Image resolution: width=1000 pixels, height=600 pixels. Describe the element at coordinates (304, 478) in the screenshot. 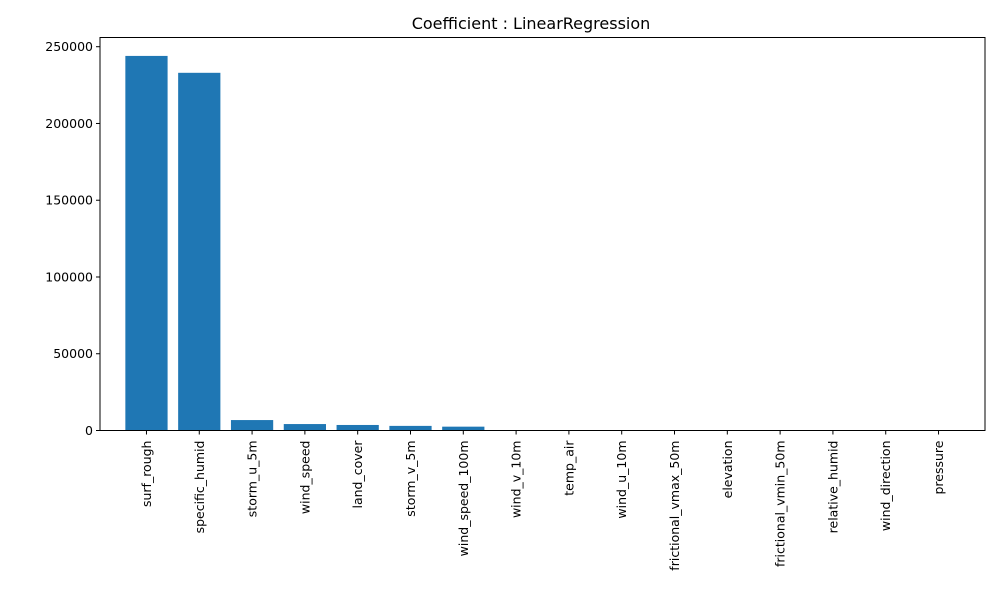

I see `x-tick-label: wind_speed` at that location.